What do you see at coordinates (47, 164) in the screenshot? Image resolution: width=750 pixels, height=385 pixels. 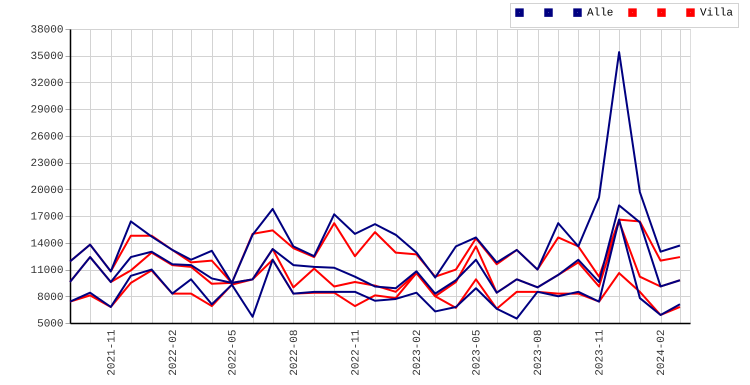 I see `y-tick-label: 23000` at bounding box center [47, 164].